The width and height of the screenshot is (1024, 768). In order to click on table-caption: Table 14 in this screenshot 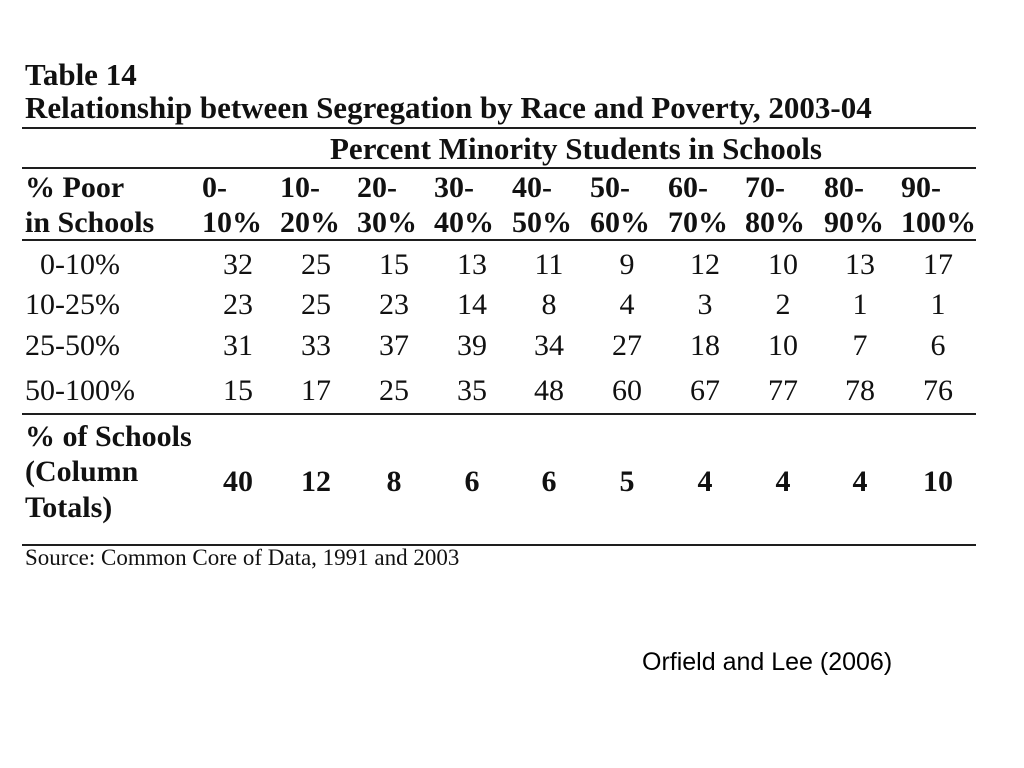, I will do `click(81, 74)`.